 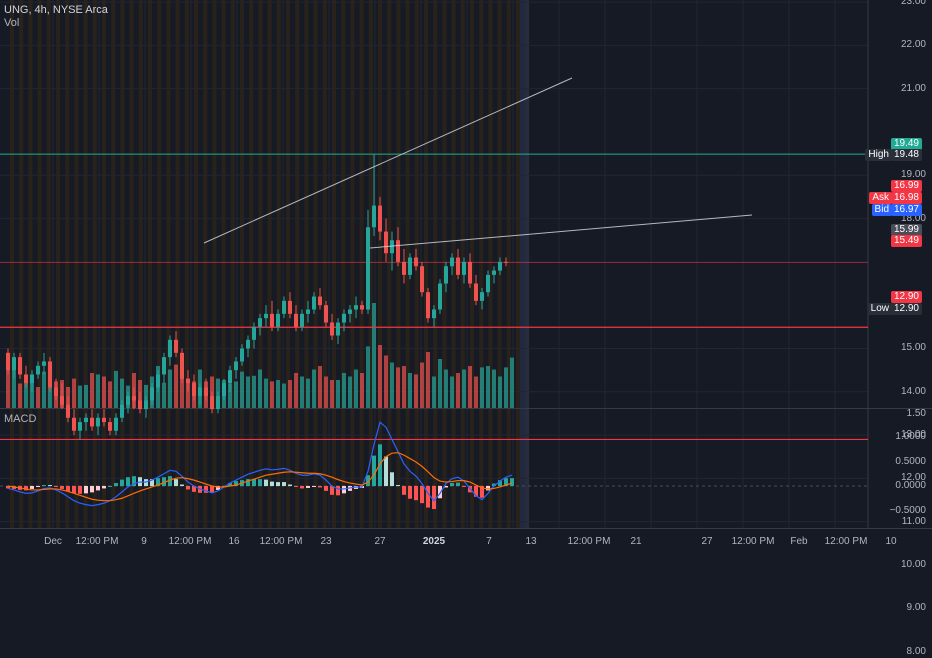 I want to click on ask-tag: 16.98, so click(x=906, y=198).